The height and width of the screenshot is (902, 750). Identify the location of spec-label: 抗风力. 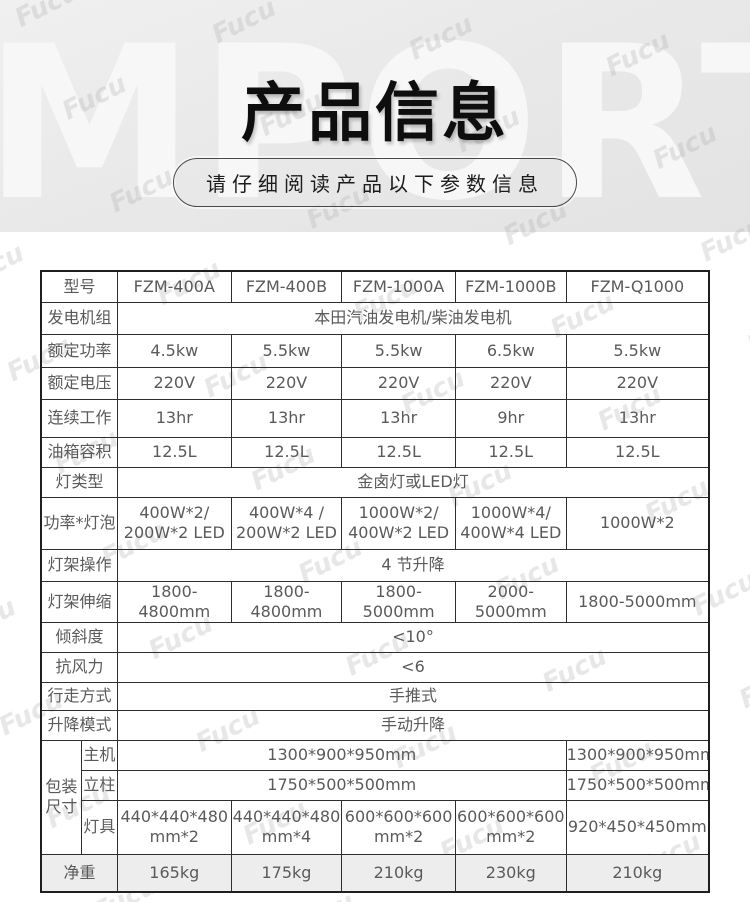
(79, 667).